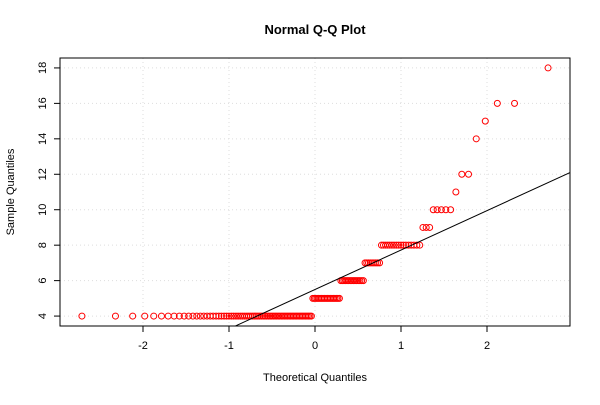 The image size is (600, 405). I want to click on chart-title: Normal Q-Q Plot, so click(315, 29).